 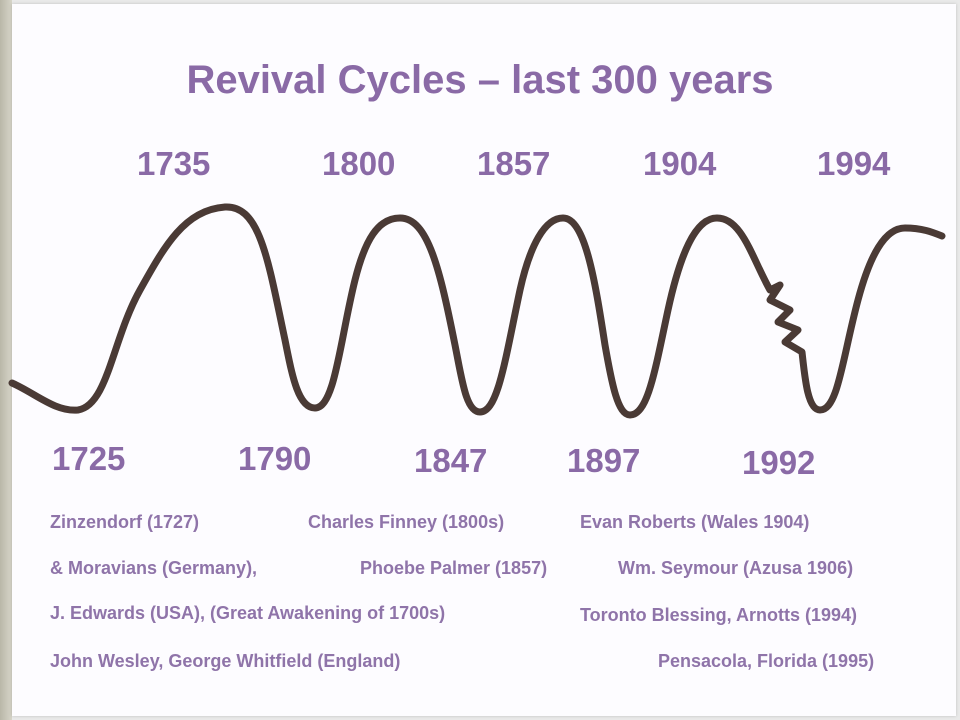 What do you see at coordinates (779, 462) in the screenshot?
I see `trough-year-5: 1992` at bounding box center [779, 462].